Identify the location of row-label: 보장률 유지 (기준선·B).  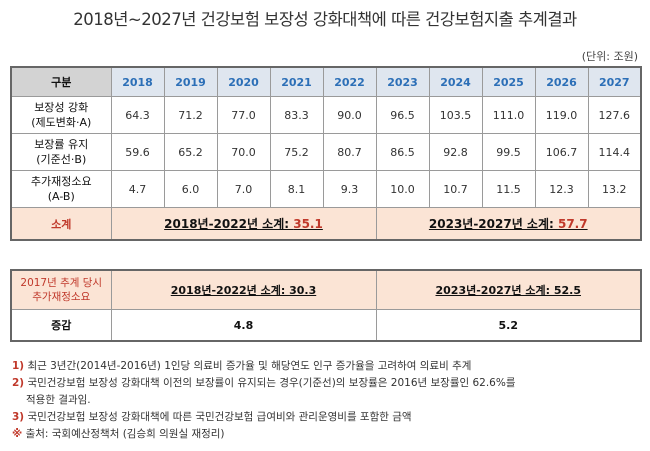
(61, 152).